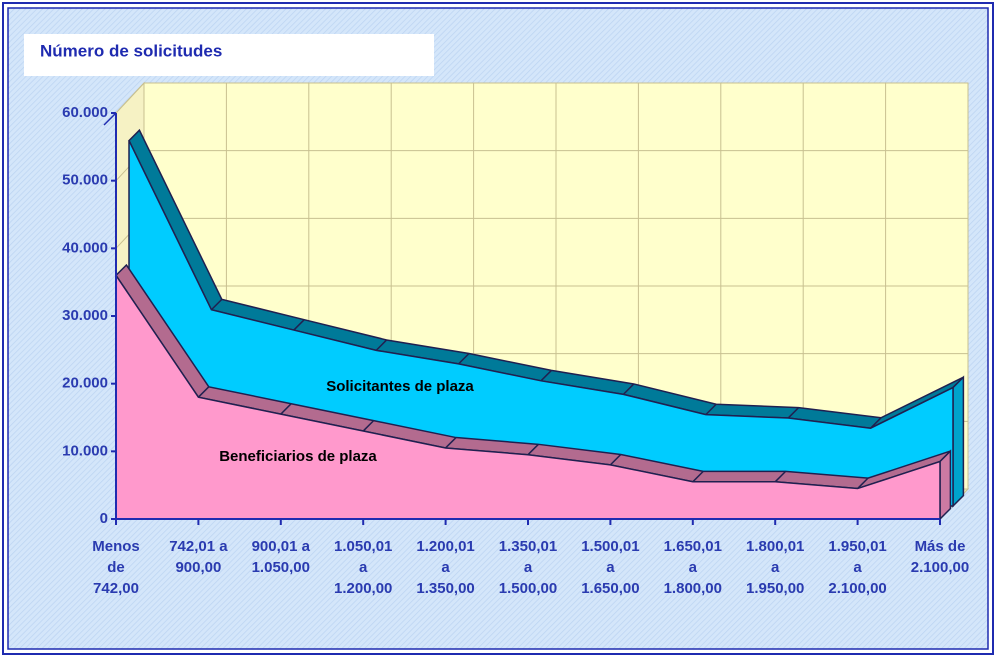 The image size is (996, 657). Describe the element at coordinates (85, 247) in the screenshot. I see `y-tick-label: 40.000` at that location.